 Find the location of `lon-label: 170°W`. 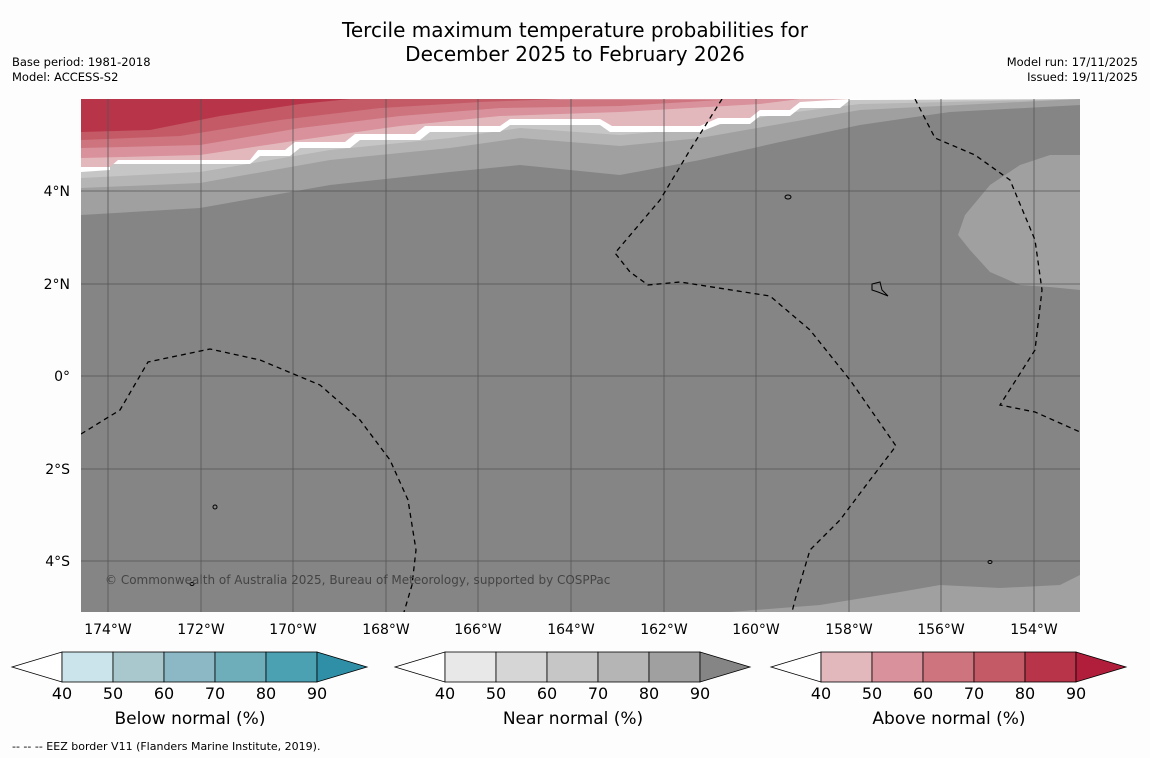

lon-label: 170°W is located at coordinates (293, 630).